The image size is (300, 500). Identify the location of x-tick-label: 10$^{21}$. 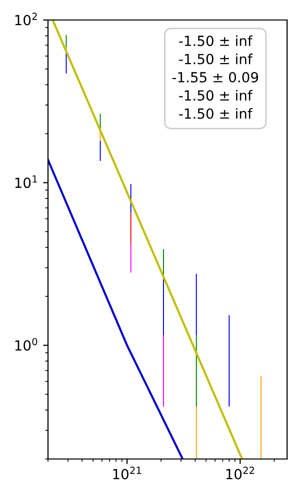
(127, 473).